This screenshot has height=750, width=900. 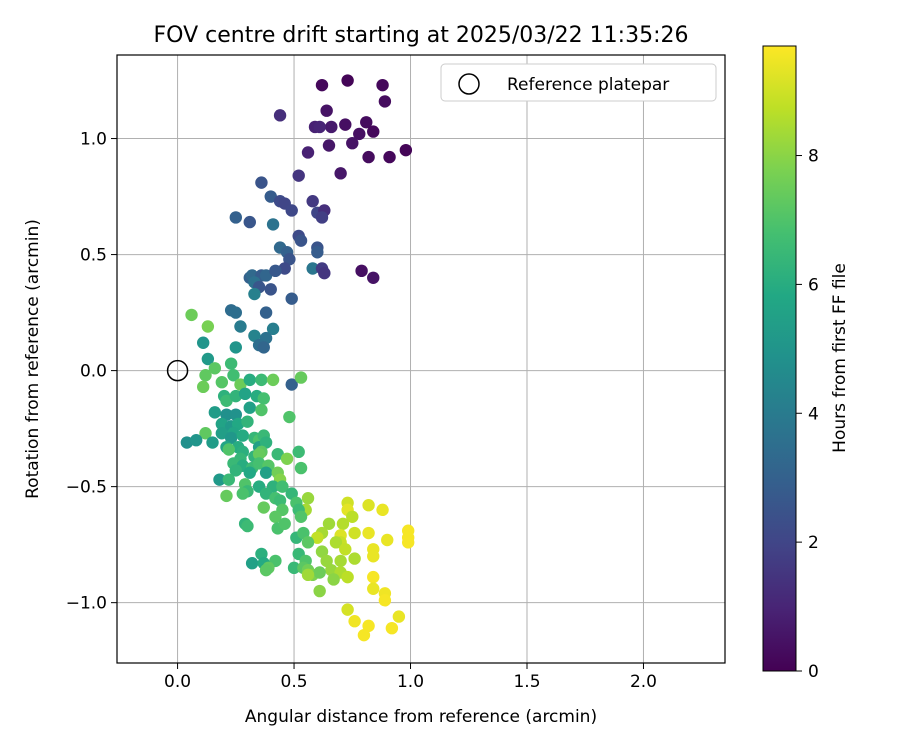 I want to click on reference-platepar-marker, so click(x=177, y=370).